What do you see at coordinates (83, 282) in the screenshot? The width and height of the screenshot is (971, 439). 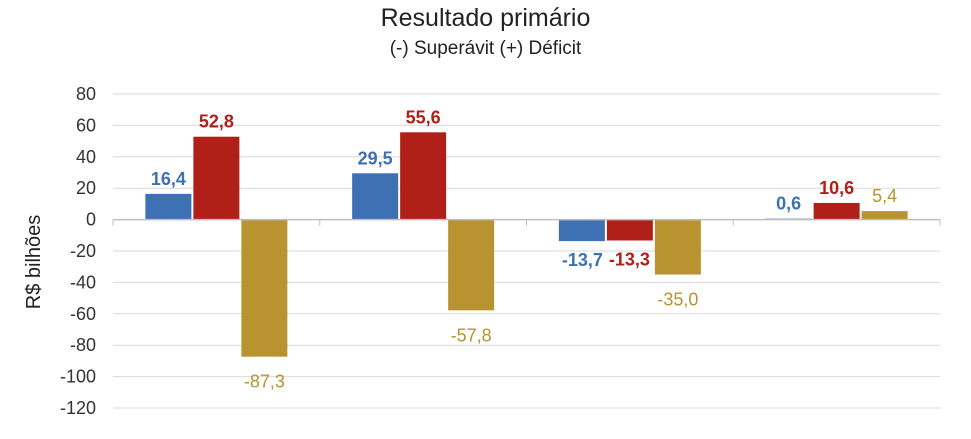 I see `y-tick-label: -40` at bounding box center [83, 282].